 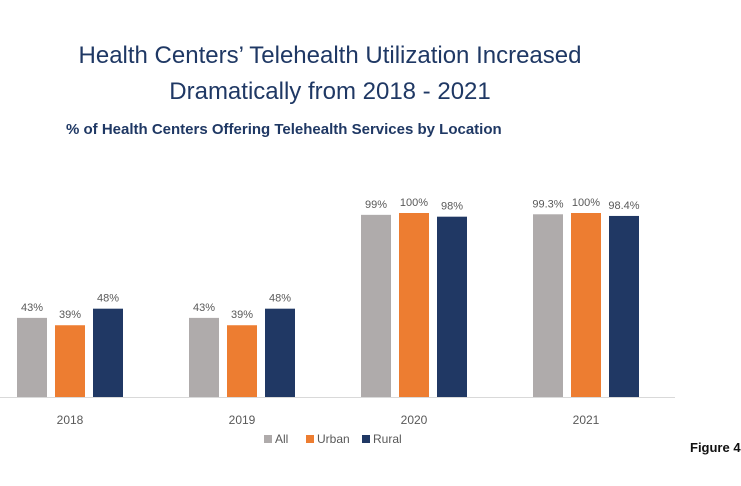 I want to click on x-tick-label-2019: 2019, so click(x=242, y=420).